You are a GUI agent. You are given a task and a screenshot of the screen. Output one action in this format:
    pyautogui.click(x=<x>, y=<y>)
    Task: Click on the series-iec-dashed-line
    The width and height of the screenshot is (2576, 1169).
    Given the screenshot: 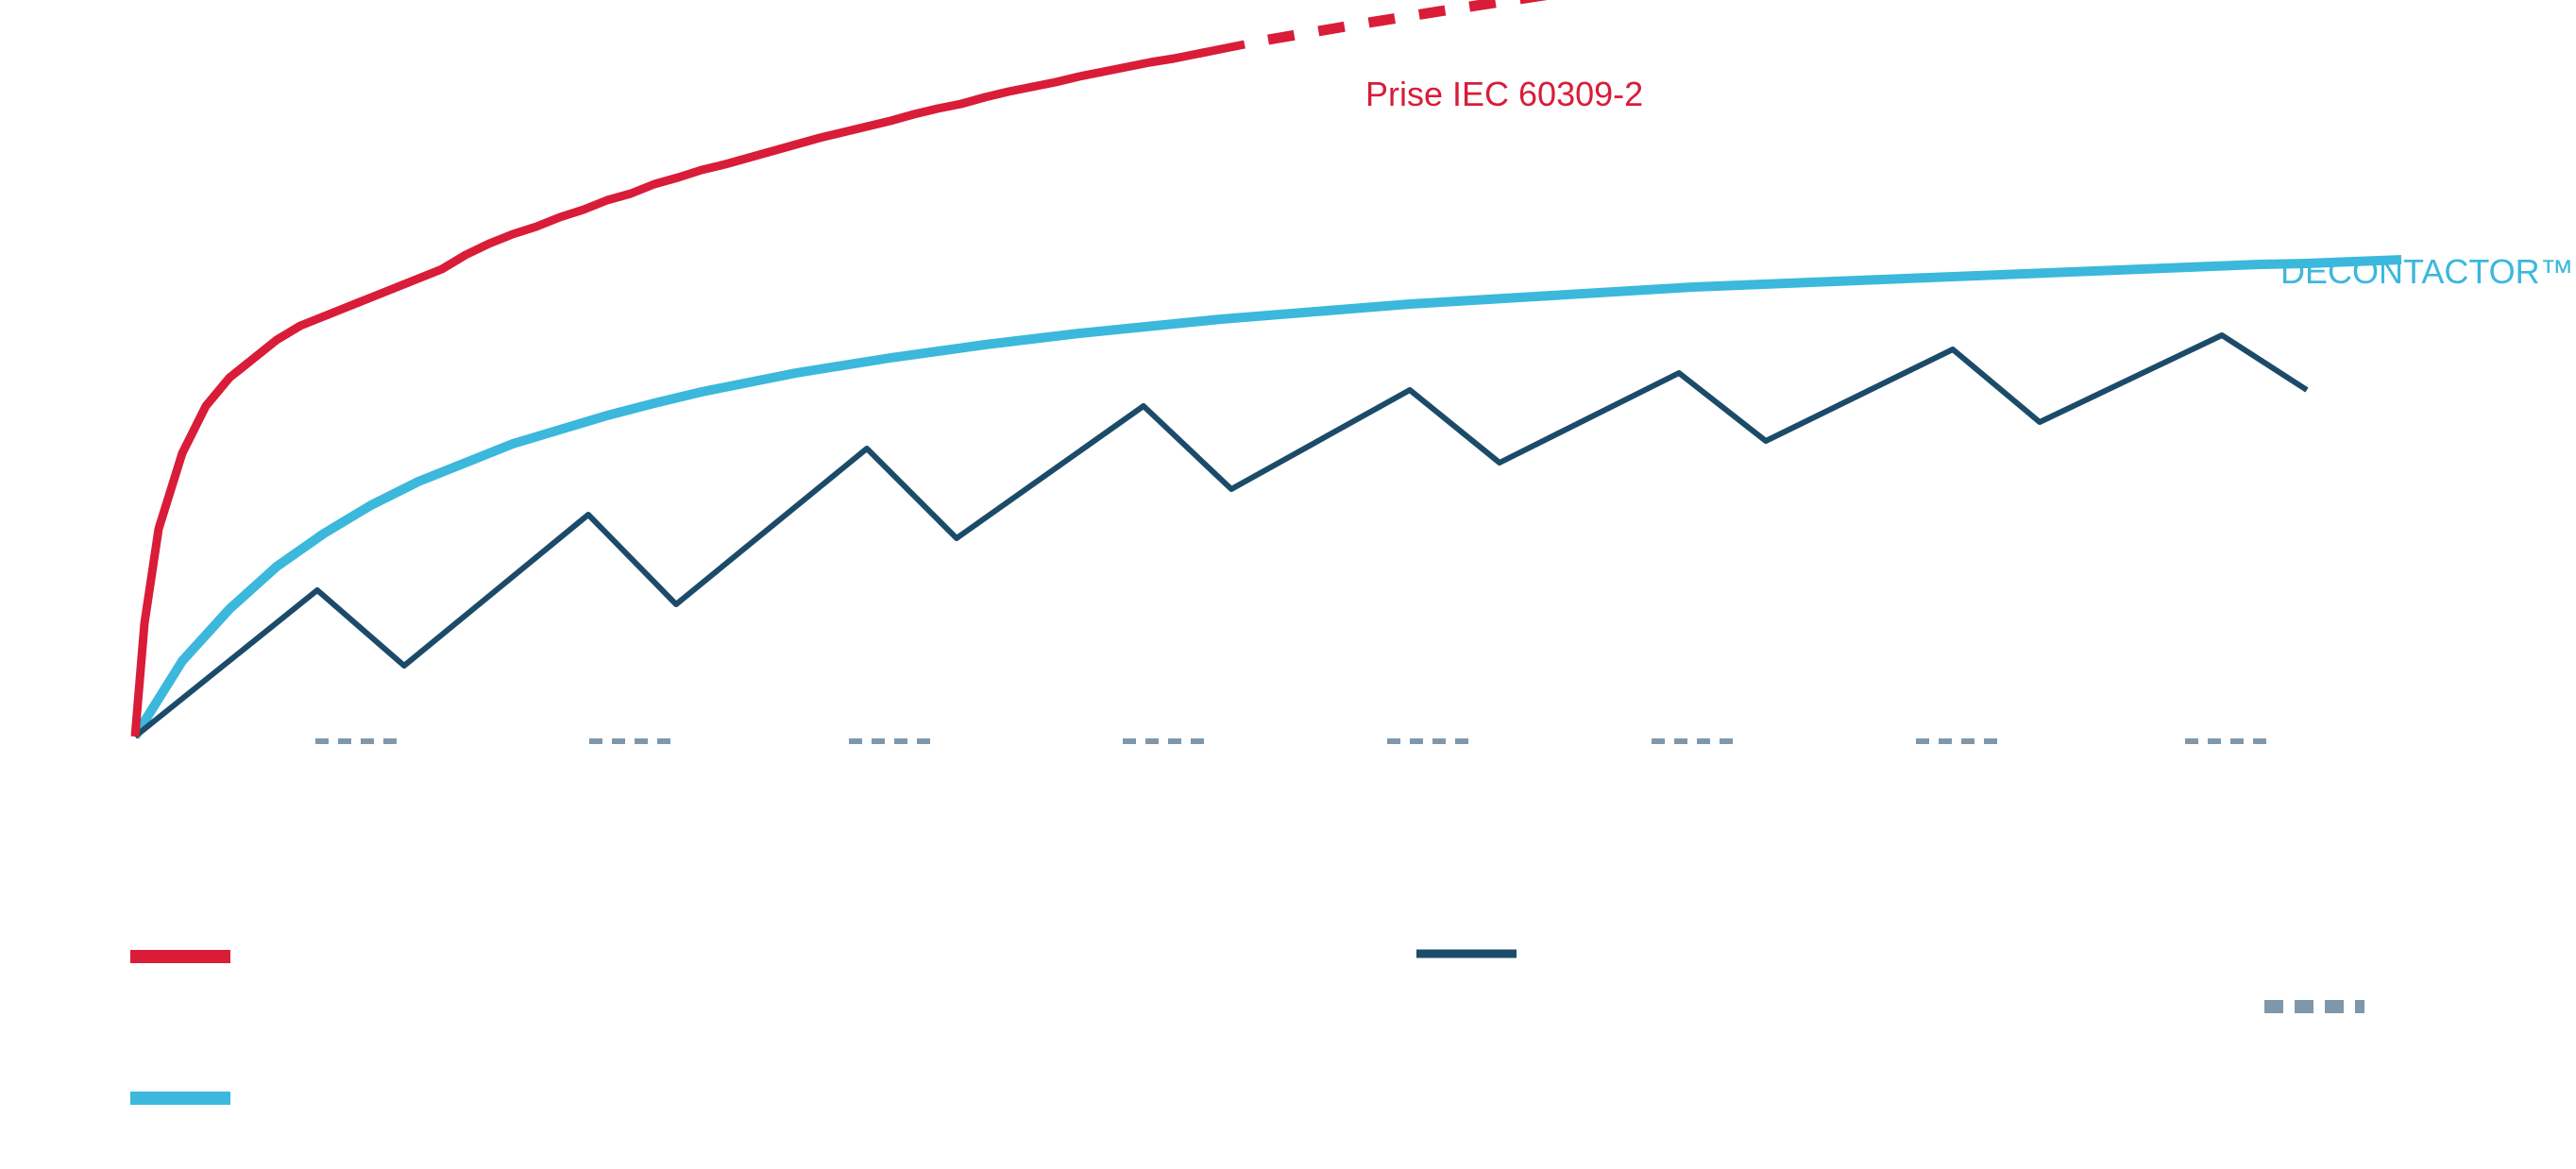 What is the action you would take?
    pyautogui.click(x=1407, y=22)
    